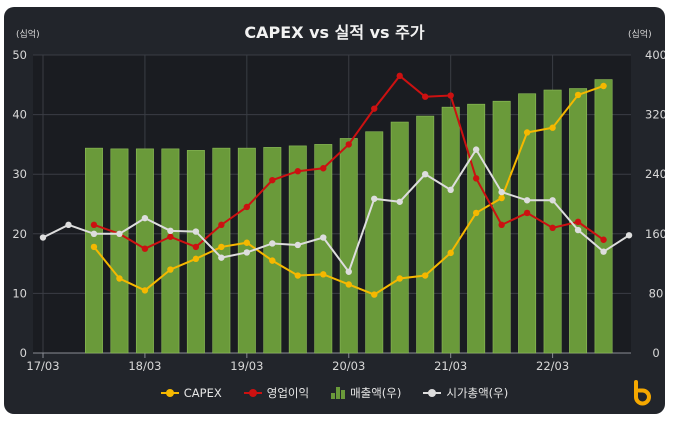 This screenshot has width=674, height=422. What do you see at coordinates (42, 366) in the screenshot?
I see `x-tick-label: 17/03` at bounding box center [42, 366].